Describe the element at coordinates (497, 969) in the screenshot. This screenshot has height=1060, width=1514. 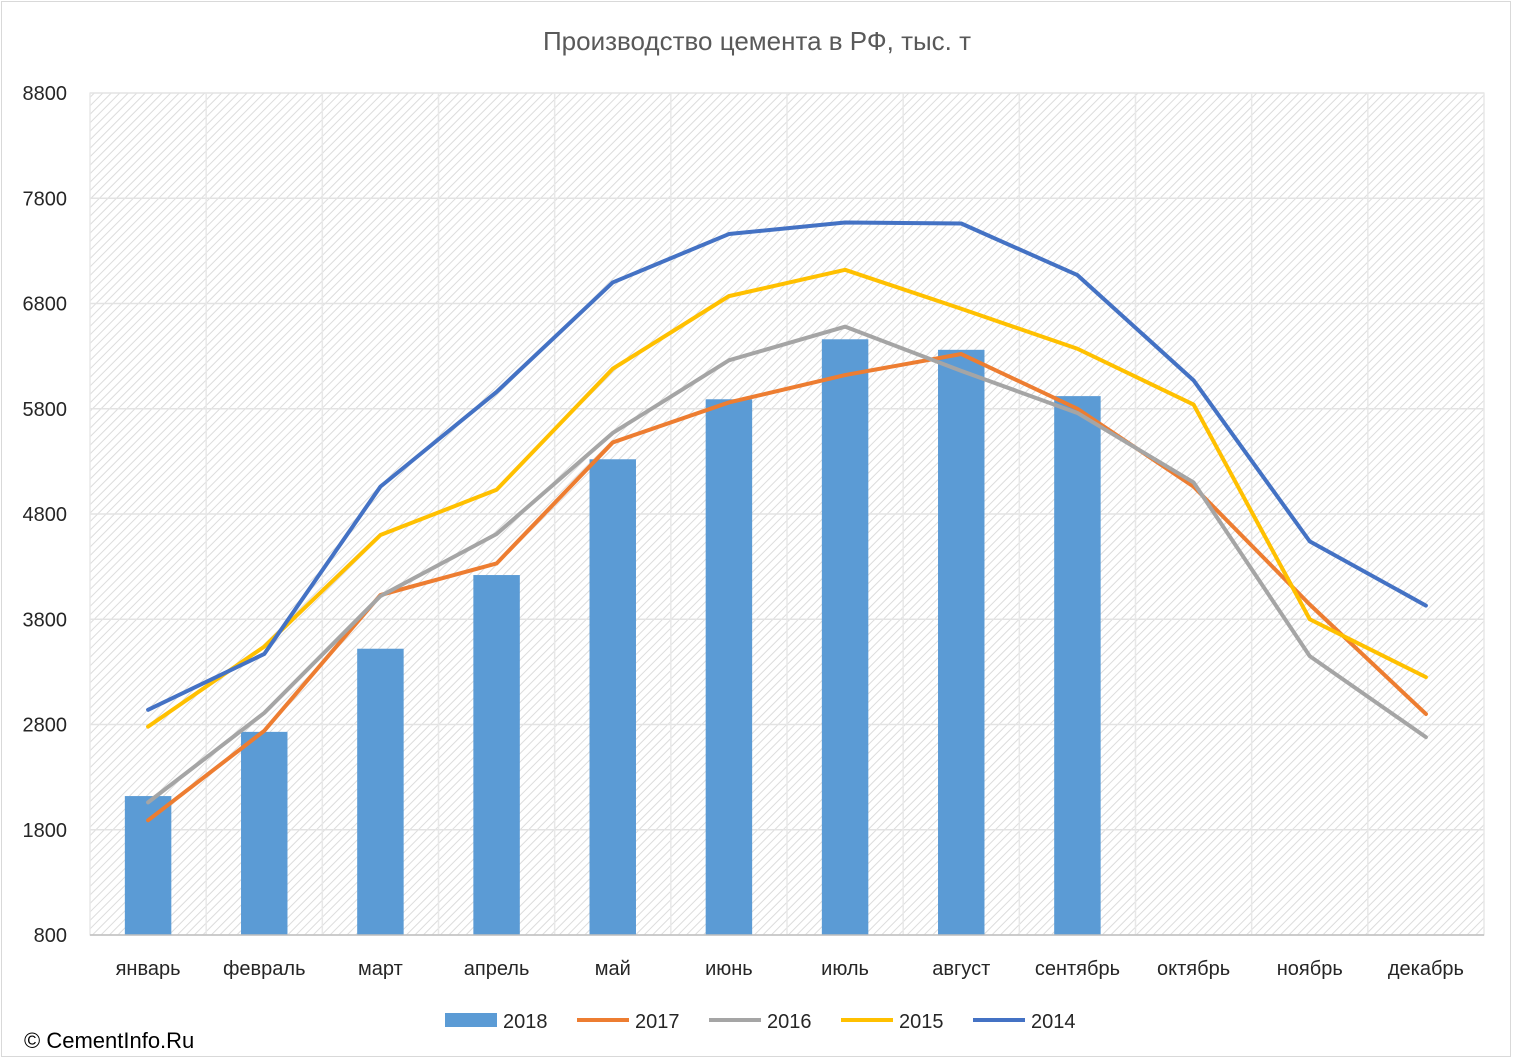
I see `x-category-label: апрель` at that location.